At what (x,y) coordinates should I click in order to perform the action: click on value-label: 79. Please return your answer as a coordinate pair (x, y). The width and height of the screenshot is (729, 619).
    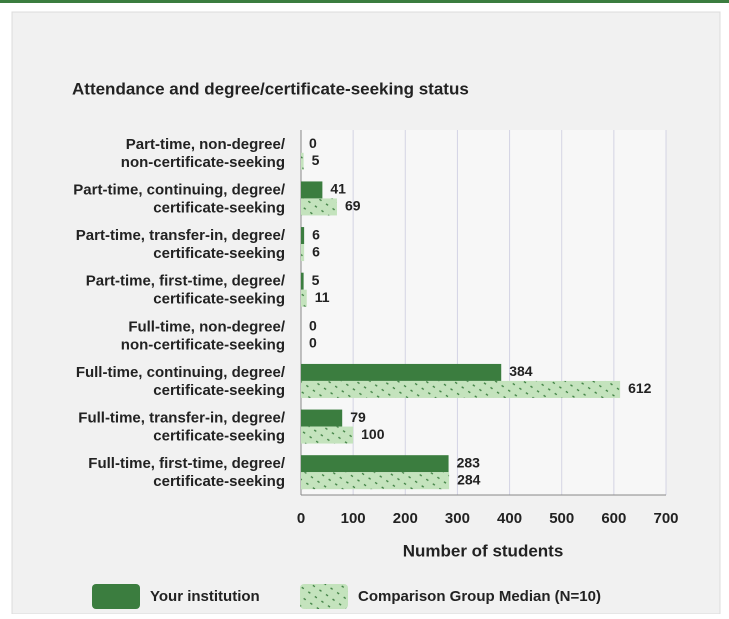
    Looking at the image, I should click on (358, 417).